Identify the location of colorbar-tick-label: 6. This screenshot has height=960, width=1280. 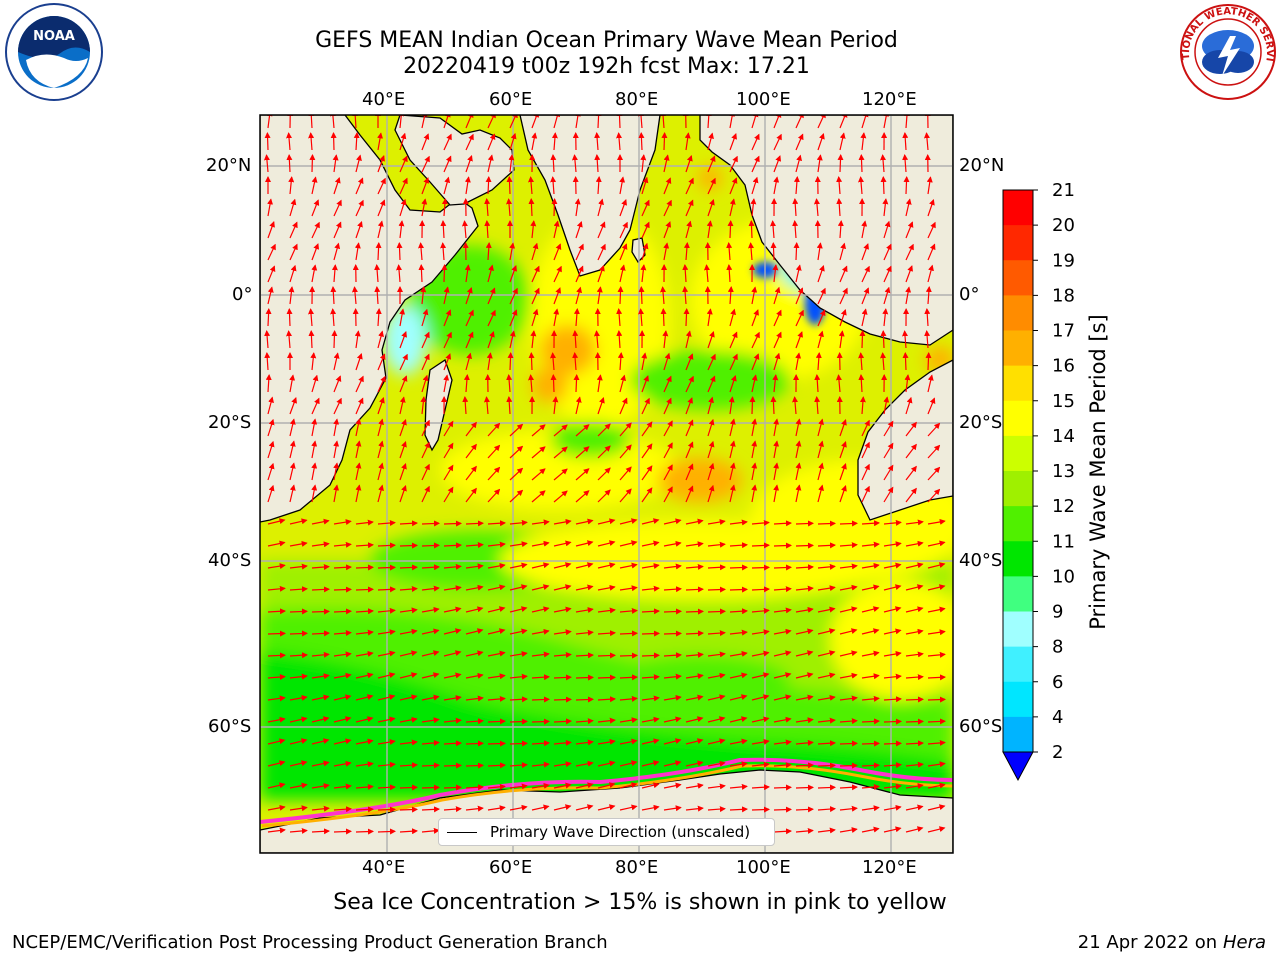
(1057, 682).